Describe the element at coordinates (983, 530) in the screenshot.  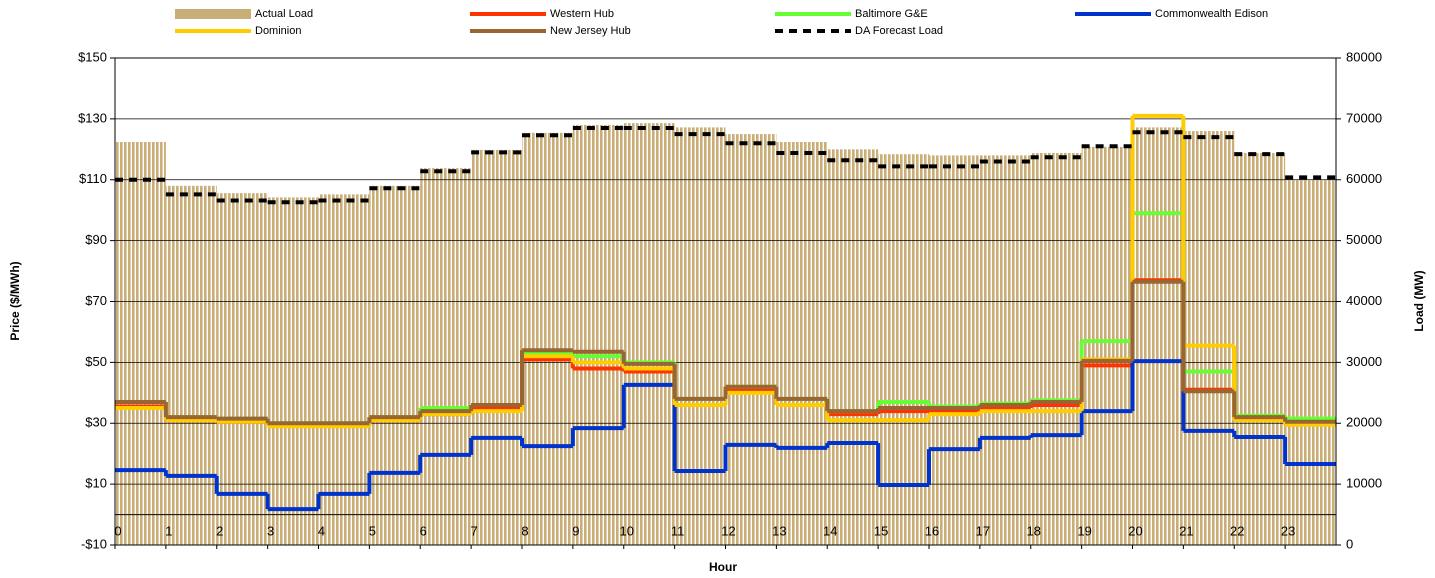
I see `x-tick-label: 17` at that location.